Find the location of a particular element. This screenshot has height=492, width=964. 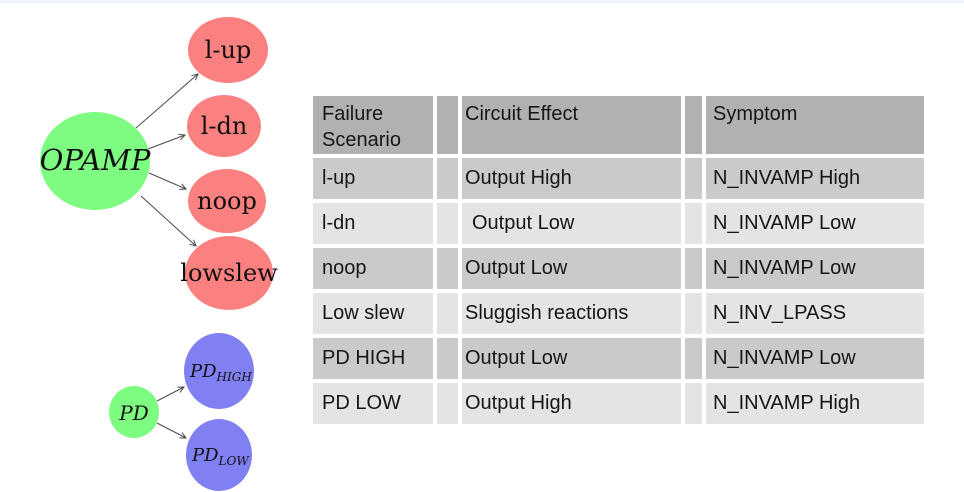

node-l-dn-label: l-dn is located at coordinates (224, 126).